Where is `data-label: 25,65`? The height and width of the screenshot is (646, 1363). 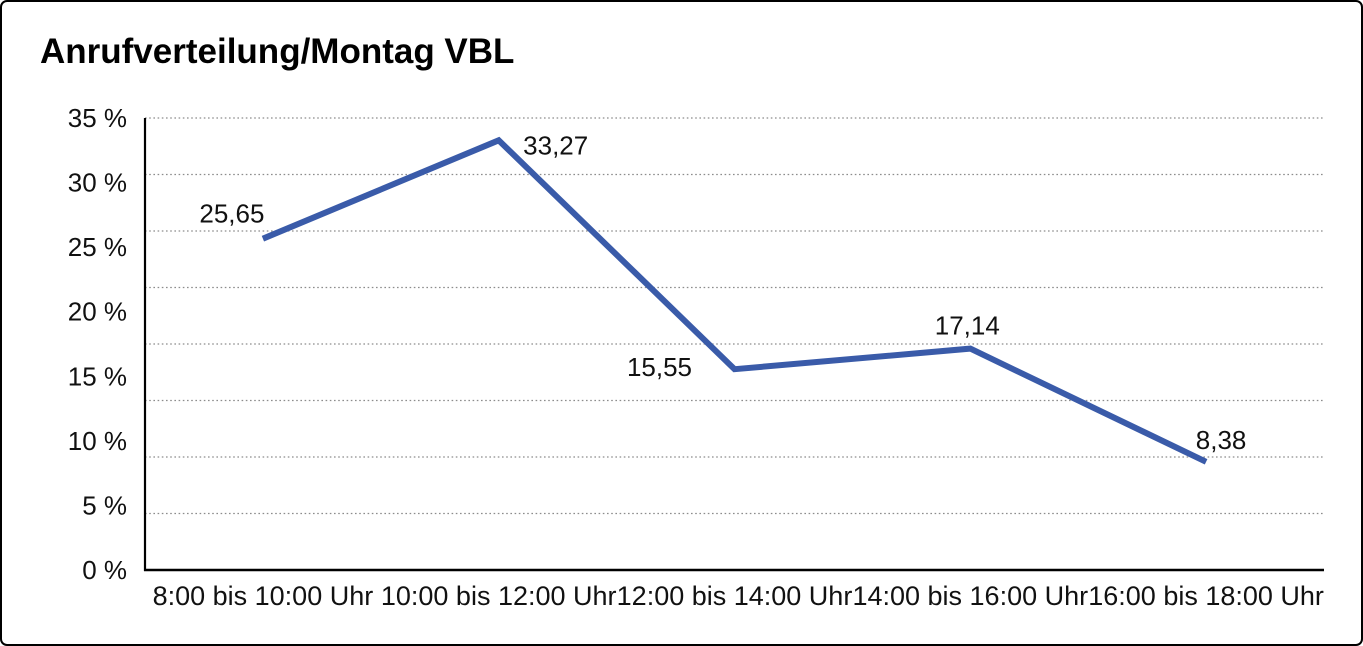
data-label: 25,65 is located at coordinates (231, 214).